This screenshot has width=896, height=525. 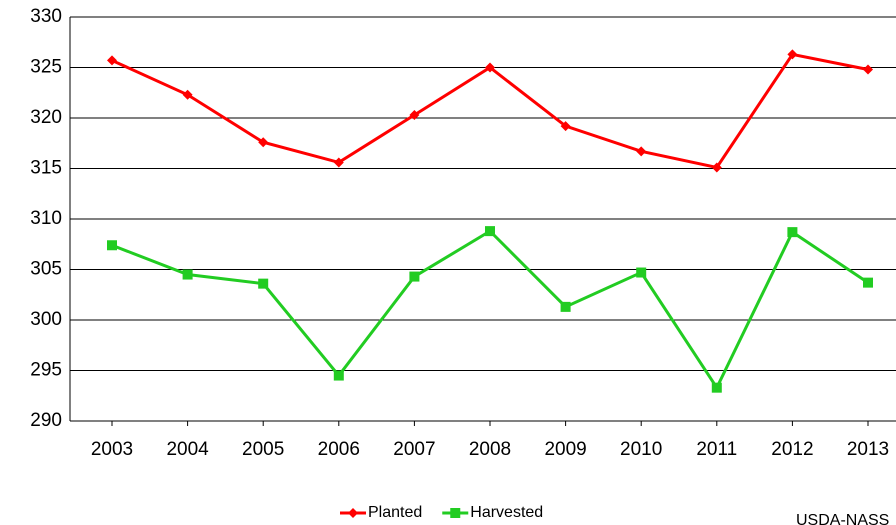 What do you see at coordinates (46, 168) in the screenshot?
I see `y-tick-label: 315` at bounding box center [46, 168].